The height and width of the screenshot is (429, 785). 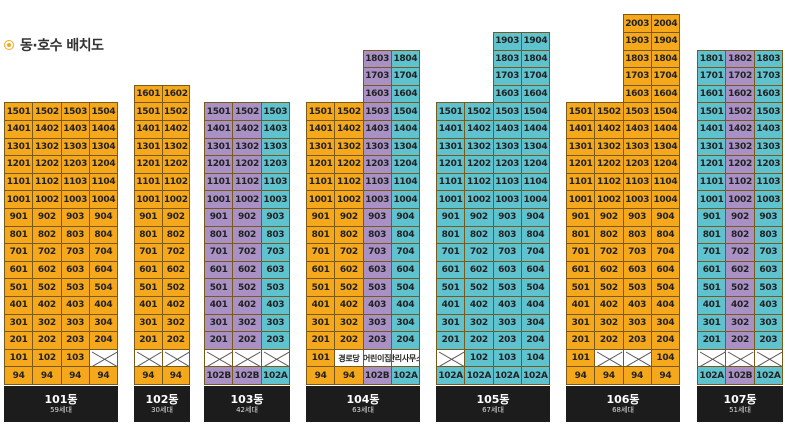 What do you see at coordinates (451, 375) in the screenshot?
I see `unit-type-cell: 102A` at bounding box center [451, 375].